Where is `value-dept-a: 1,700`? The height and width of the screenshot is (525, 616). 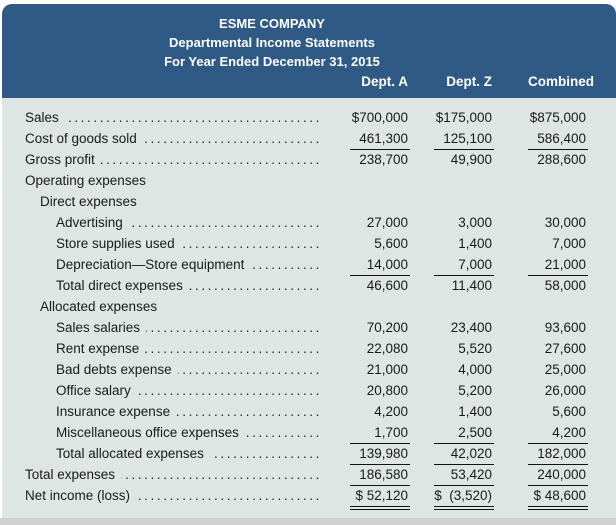
value-dept-a: 1,700 is located at coordinates (391, 432).